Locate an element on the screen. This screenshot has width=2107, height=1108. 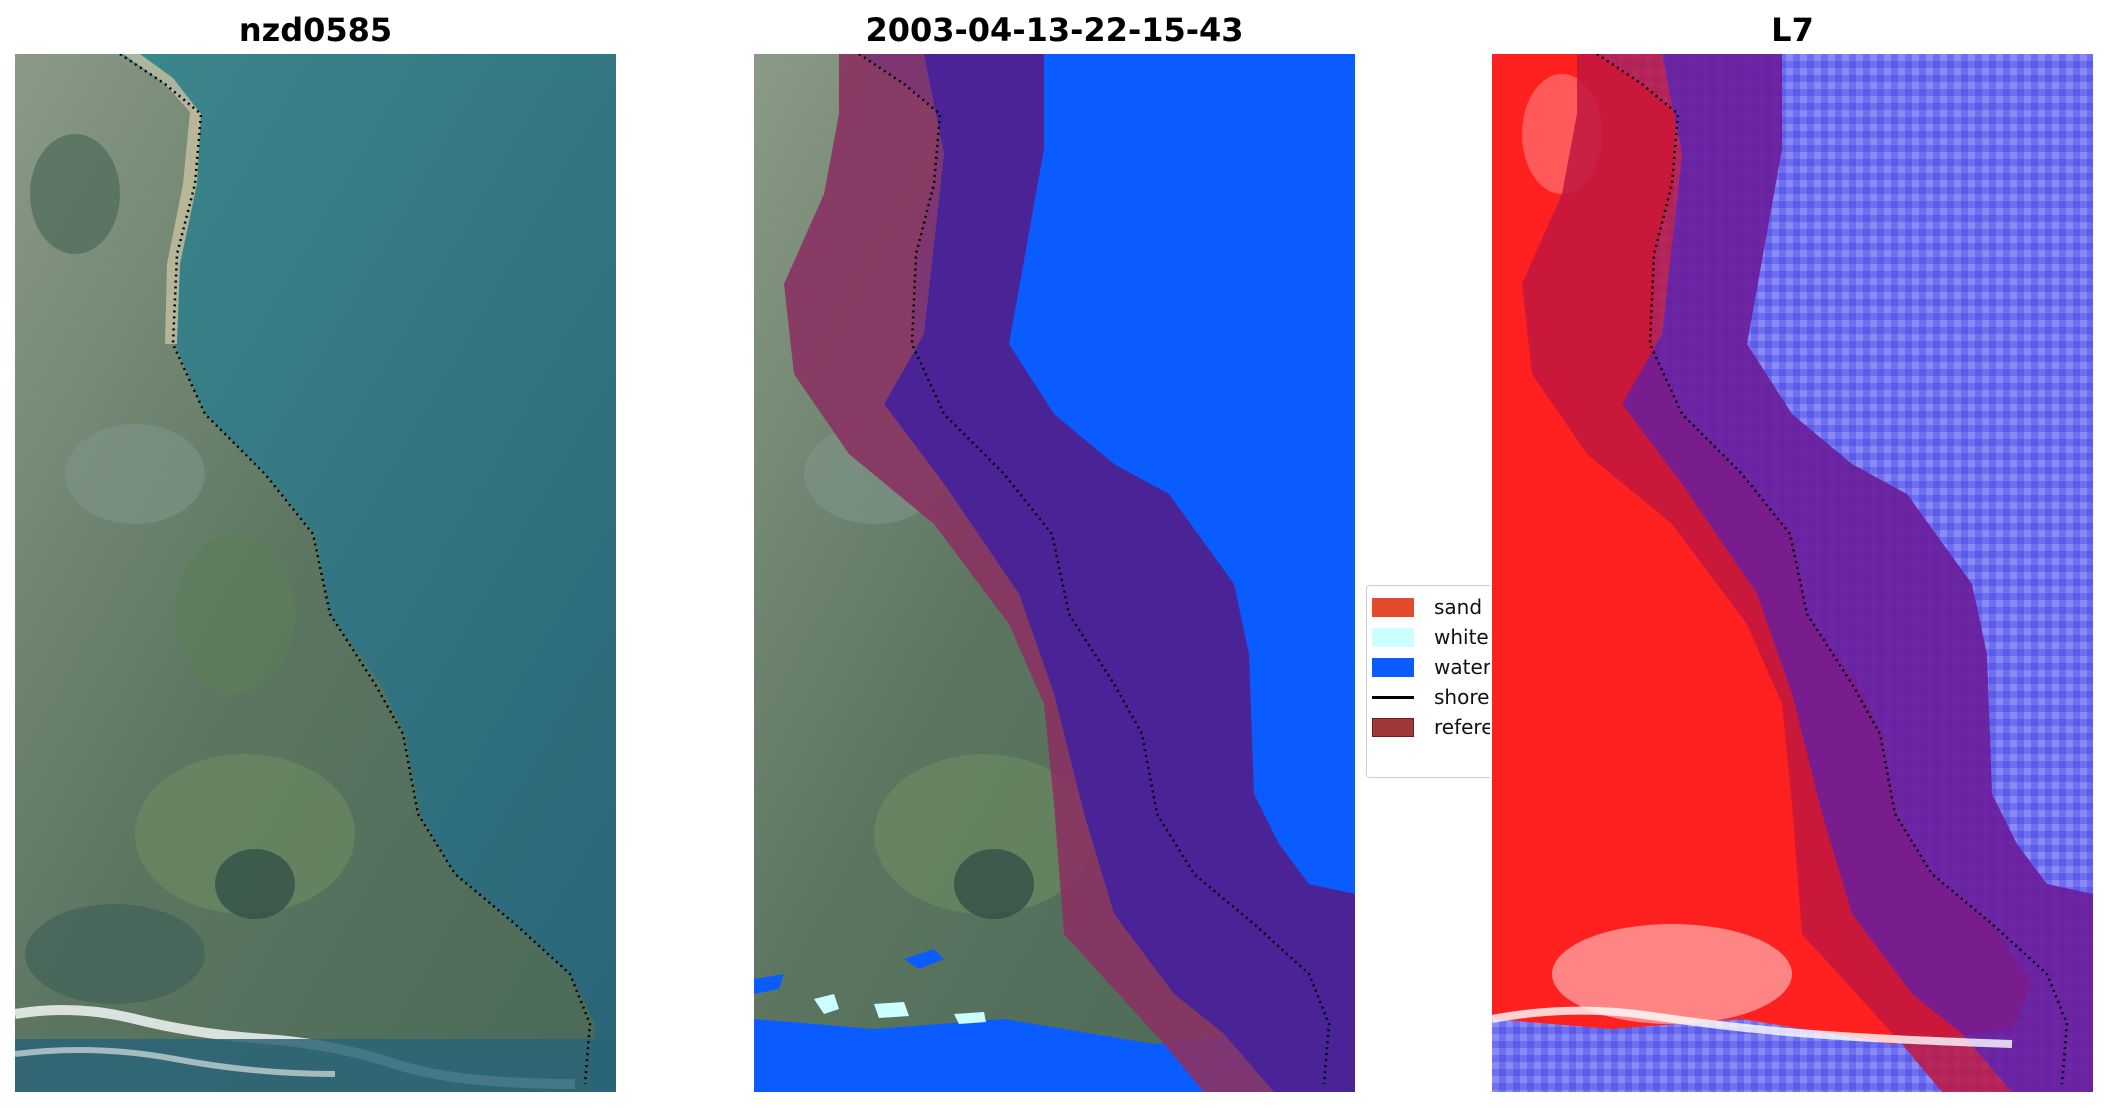
legend-item-shoreline: shoreline is located at coordinates (1428, 697).